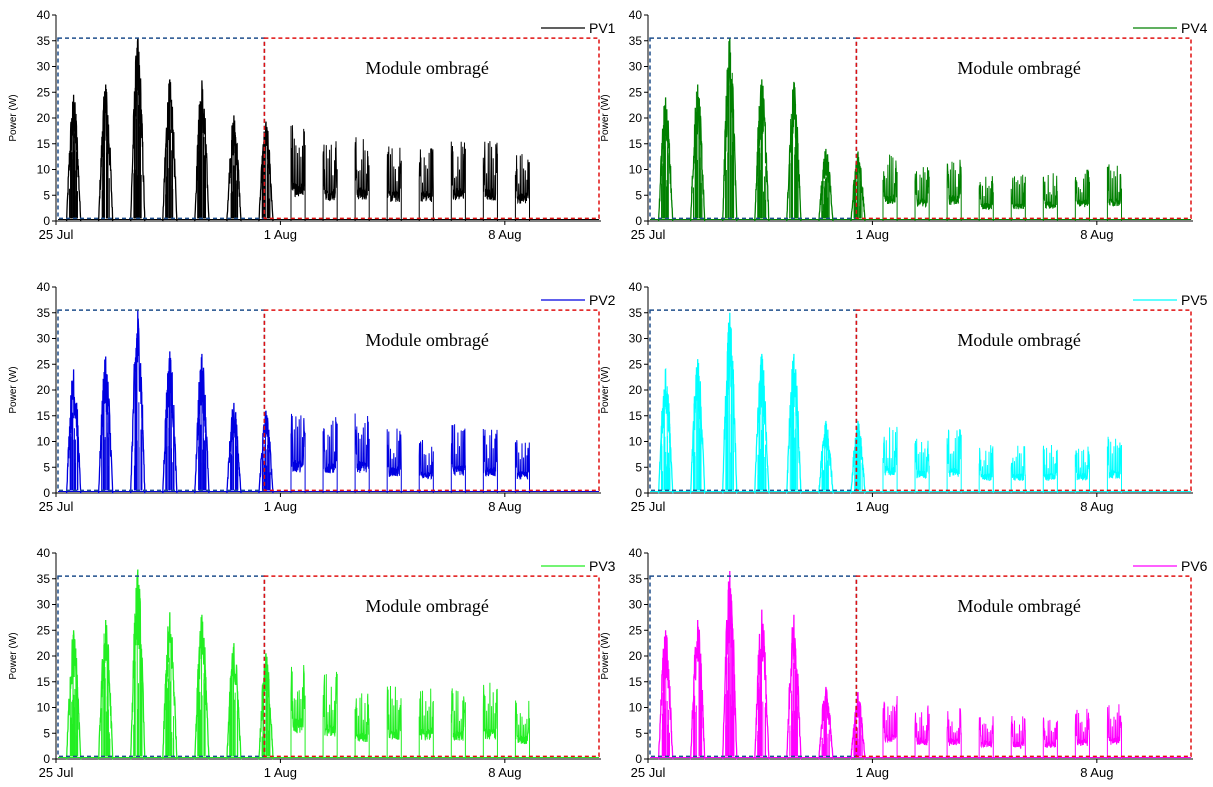 The width and height of the screenshot is (1213, 787). I want to click on legend-label: PV5, so click(1194, 300).